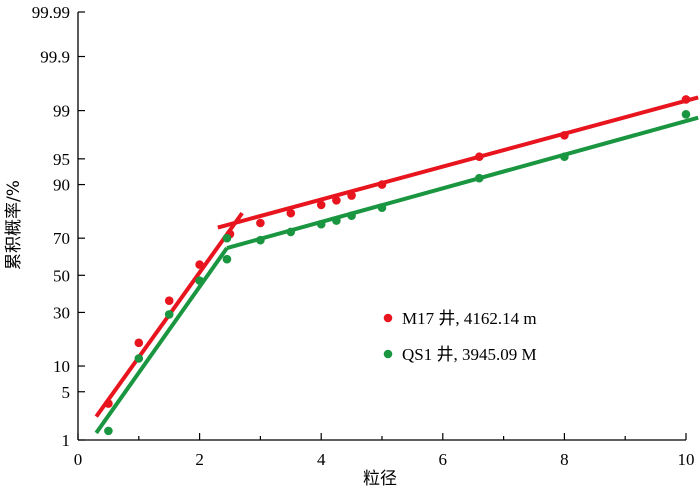 The width and height of the screenshot is (700, 490). What do you see at coordinates (564, 459) in the screenshot?
I see `x-tick-label: 8` at bounding box center [564, 459].